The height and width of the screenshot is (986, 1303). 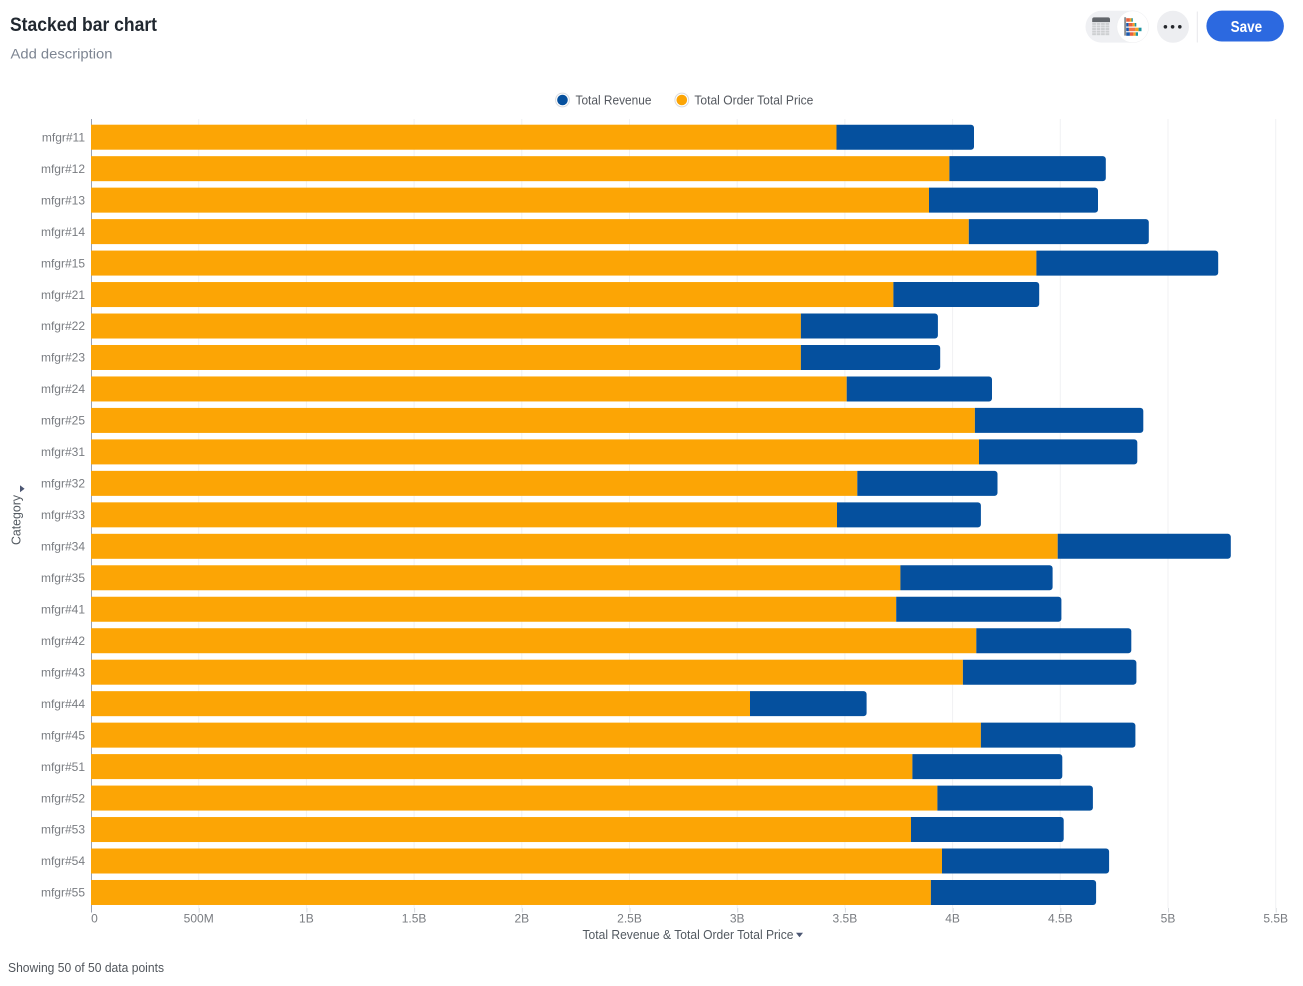 What do you see at coordinates (63, 295) in the screenshot?
I see `svg-text: mfgr#21` at bounding box center [63, 295].